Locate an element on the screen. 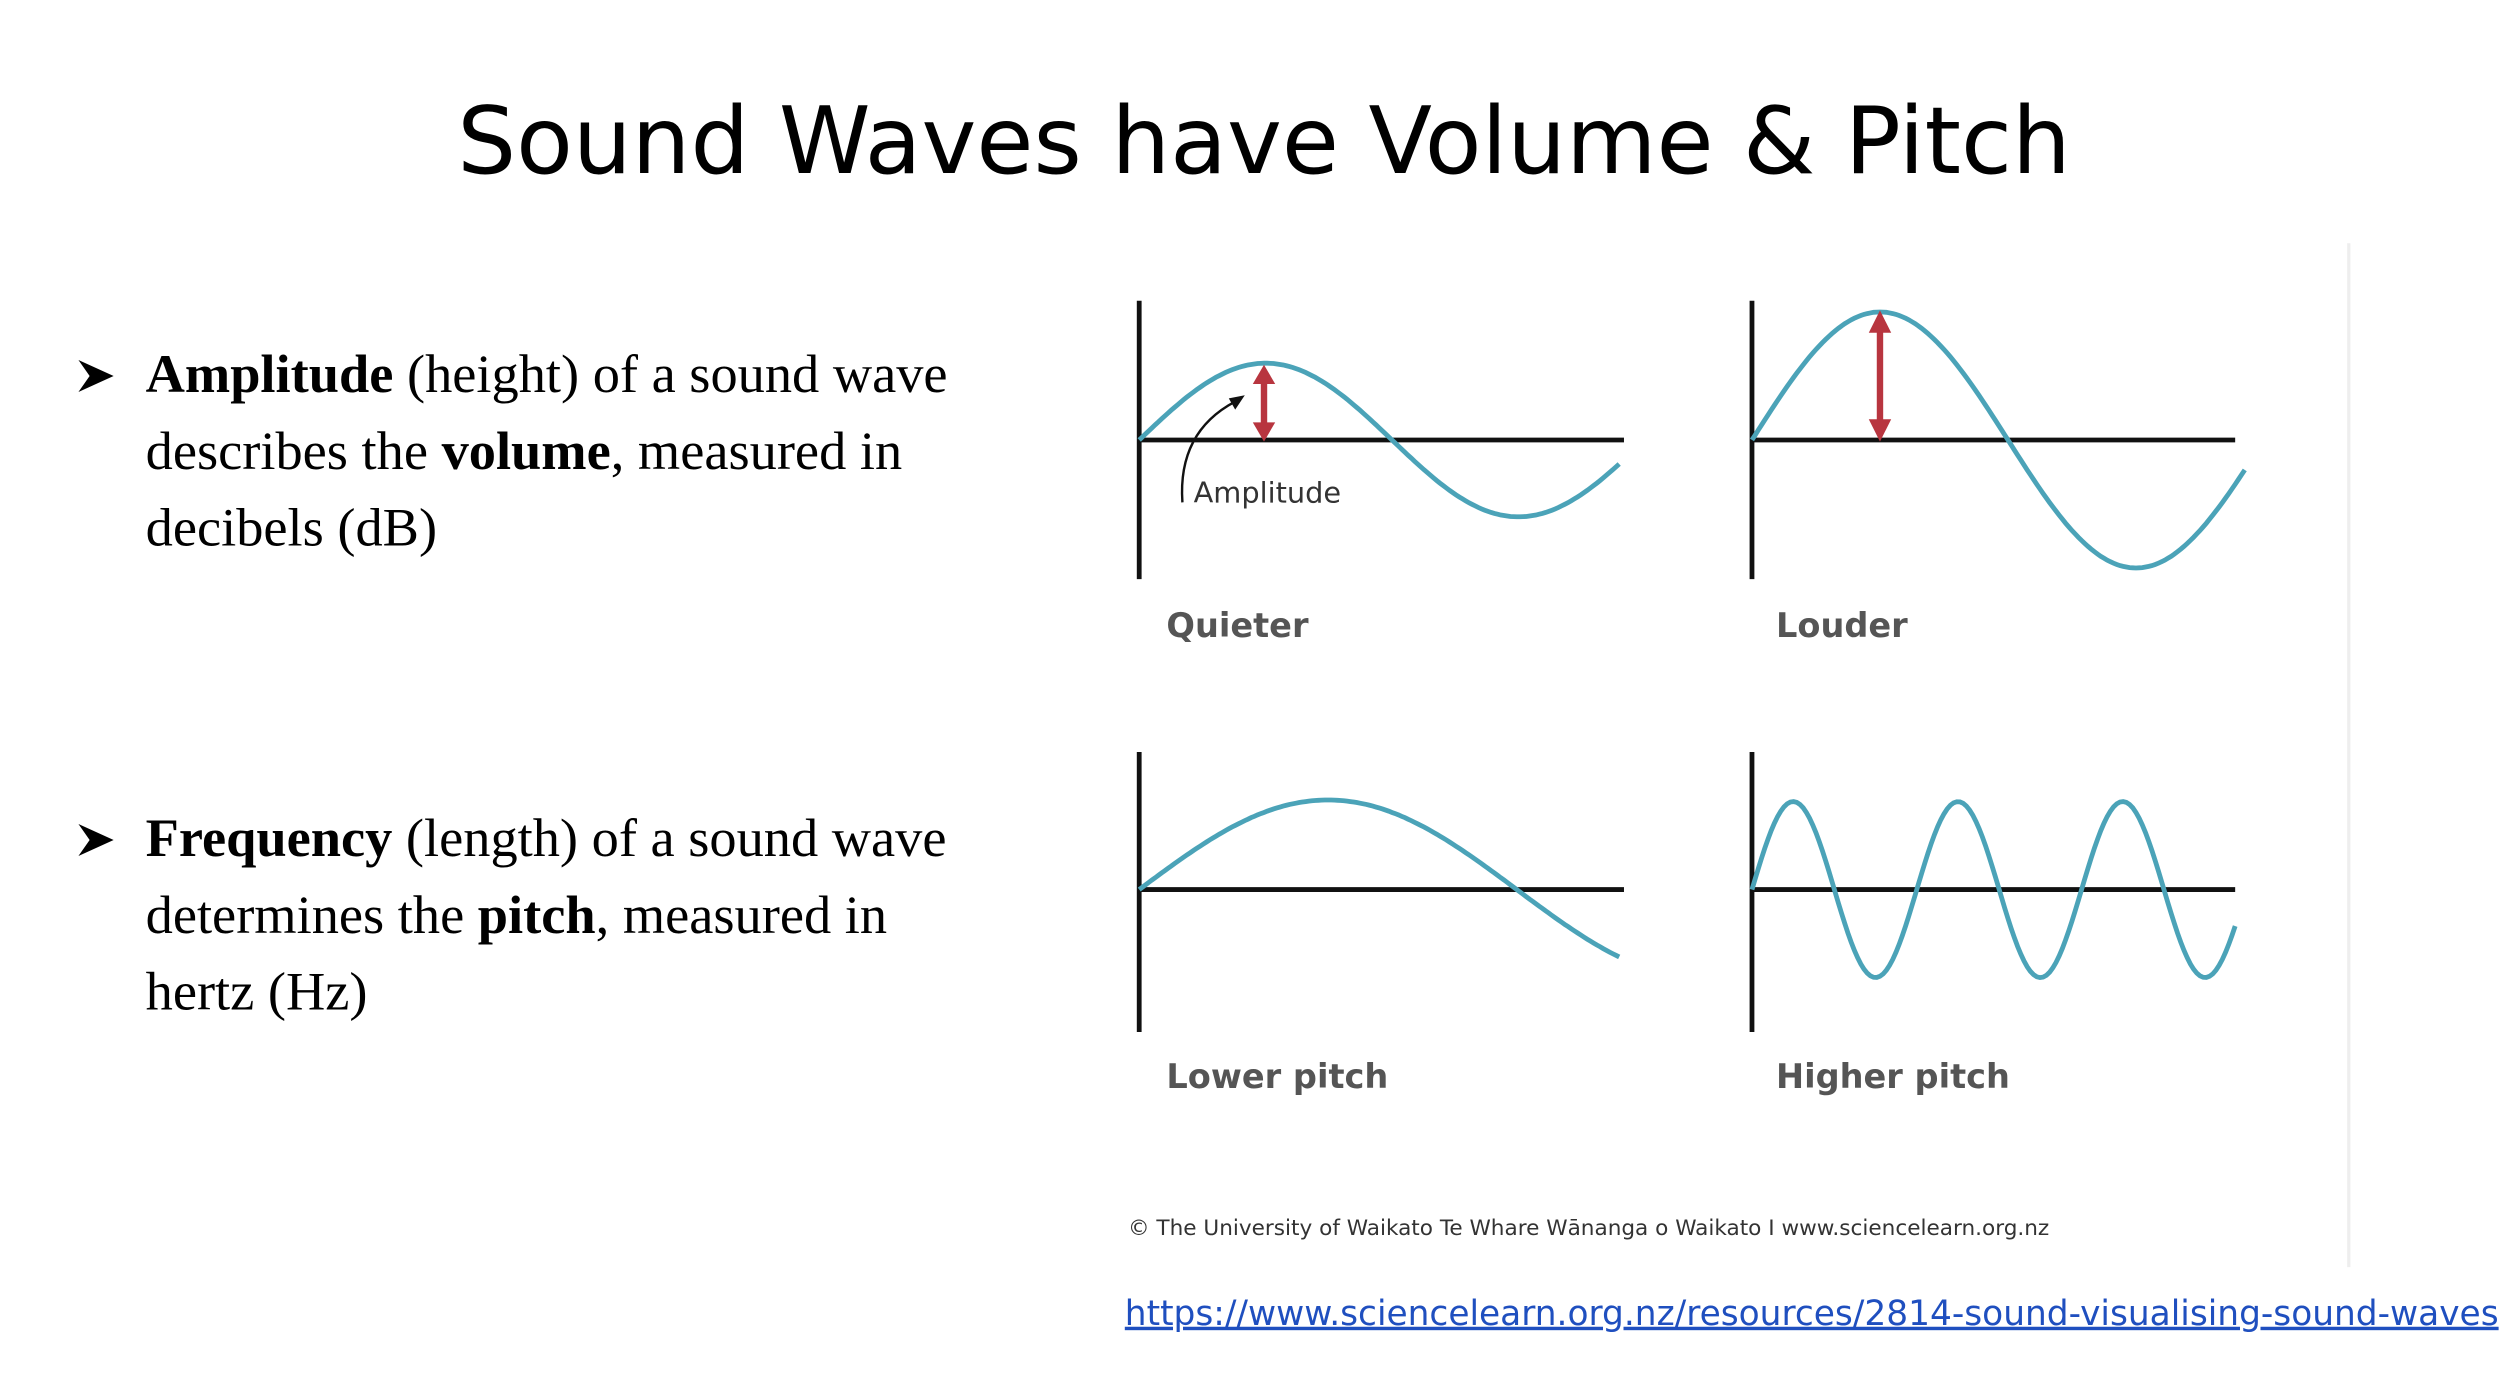 The image size is (2500, 1391). title: Sound Waves have Volume & Pitch is located at coordinates (1264, 141).